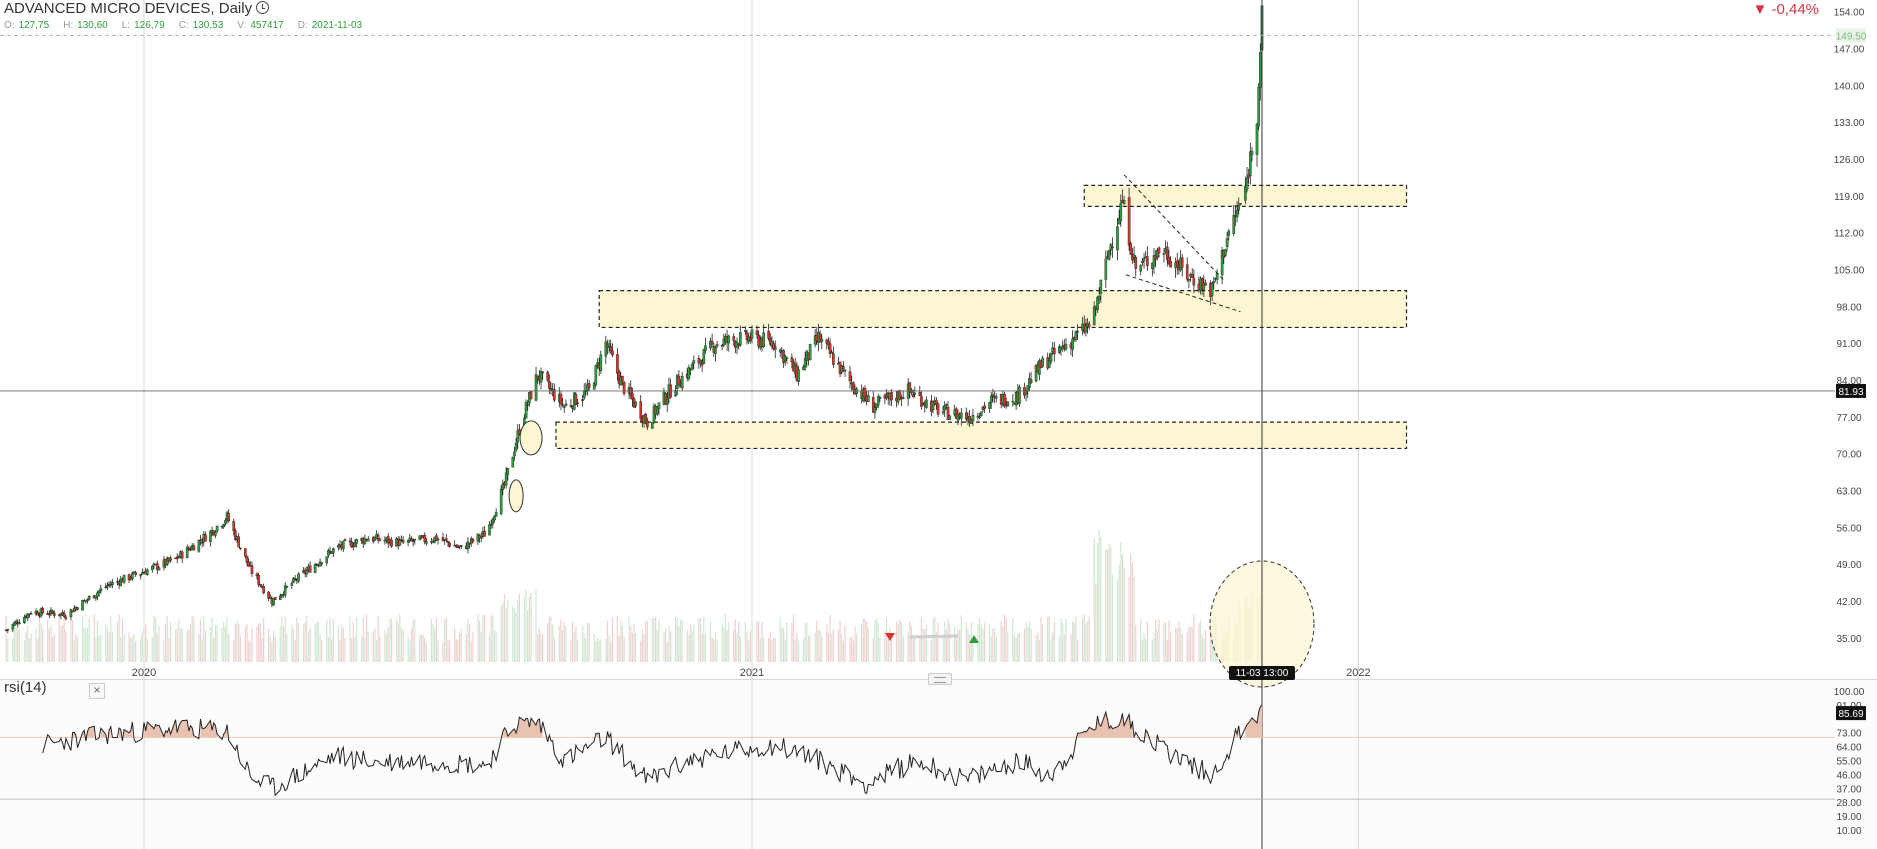 Image resolution: width=1877 pixels, height=849 pixels. I want to click on pane-resize-handle, so click(940, 679).